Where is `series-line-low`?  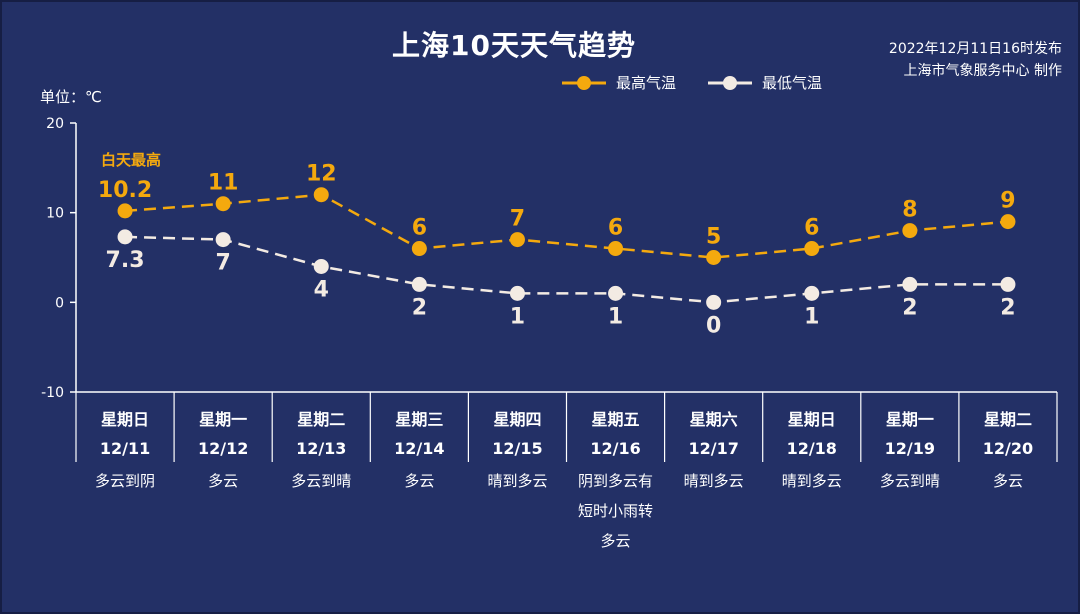 series-line-low is located at coordinates (566, 269).